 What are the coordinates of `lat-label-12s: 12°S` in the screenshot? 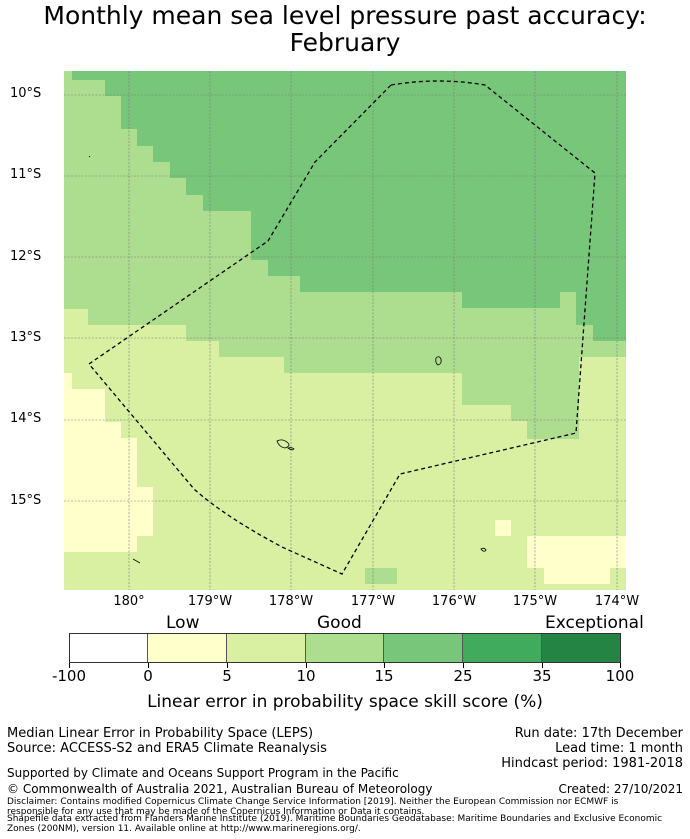 It's located at (26, 256).